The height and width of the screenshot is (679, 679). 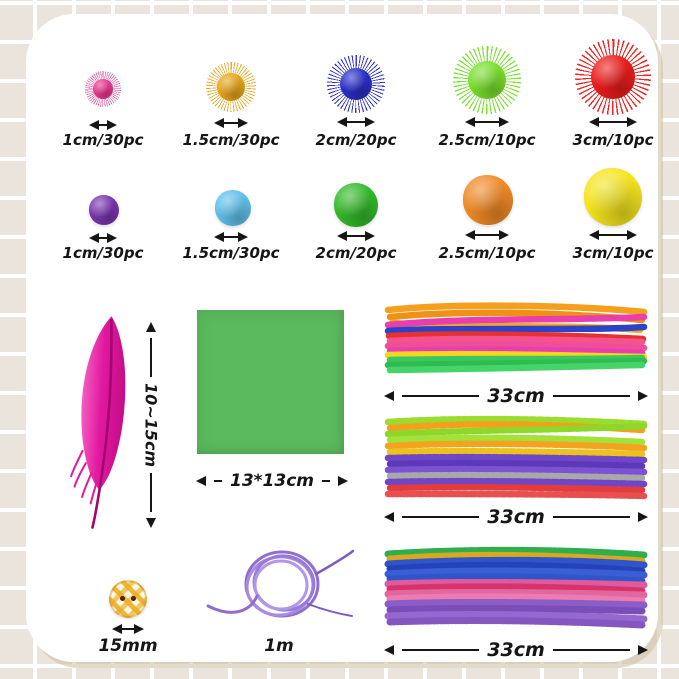 I want to click on pompom-glitter-red, so click(x=613, y=77).